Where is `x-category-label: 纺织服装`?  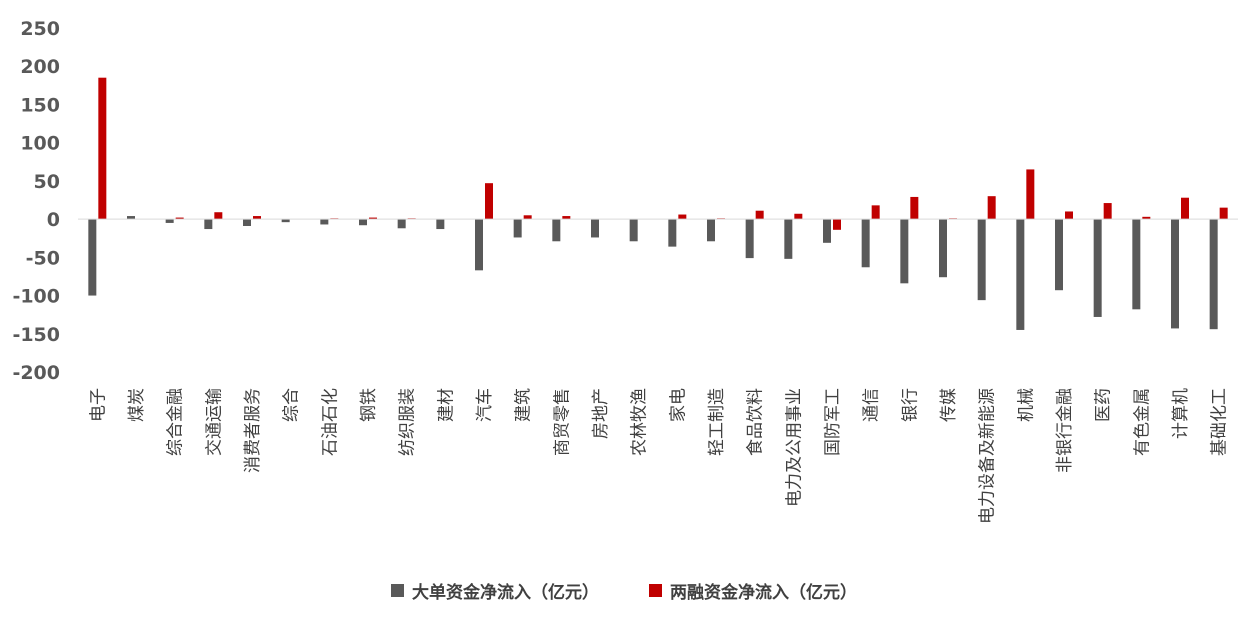 x-category-label: 纺织服装 is located at coordinates (408, 422).